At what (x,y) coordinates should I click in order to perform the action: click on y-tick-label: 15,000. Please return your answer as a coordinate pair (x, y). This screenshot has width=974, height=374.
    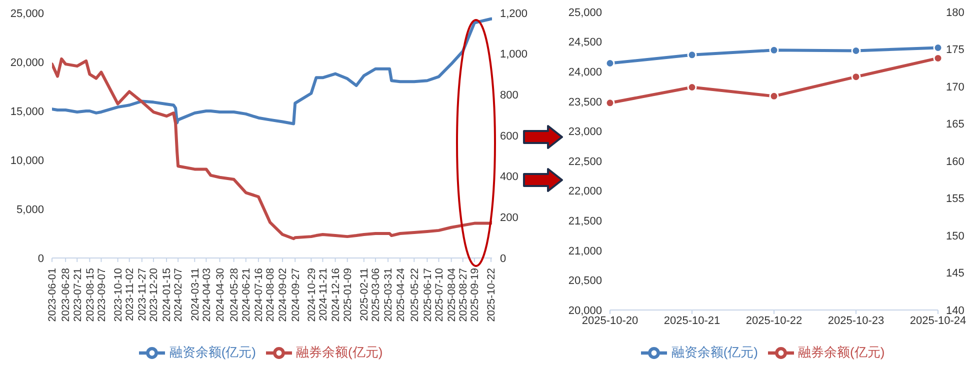
    Looking at the image, I should click on (27, 112).